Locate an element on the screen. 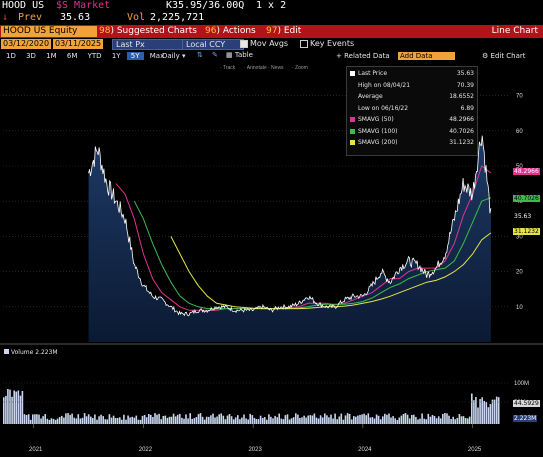 This screenshot has height=457, width=543. suggested-charts-menu: 98) Suggested Charts is located at coordinates (148, 31).